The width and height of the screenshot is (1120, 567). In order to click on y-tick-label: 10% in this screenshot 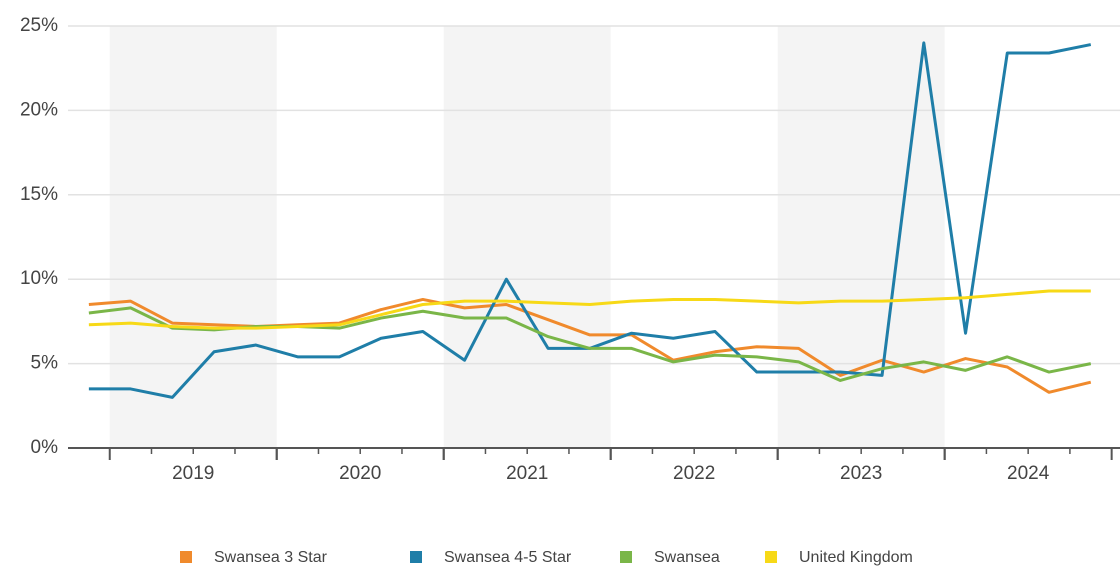, I will do `click(39, 278)`.